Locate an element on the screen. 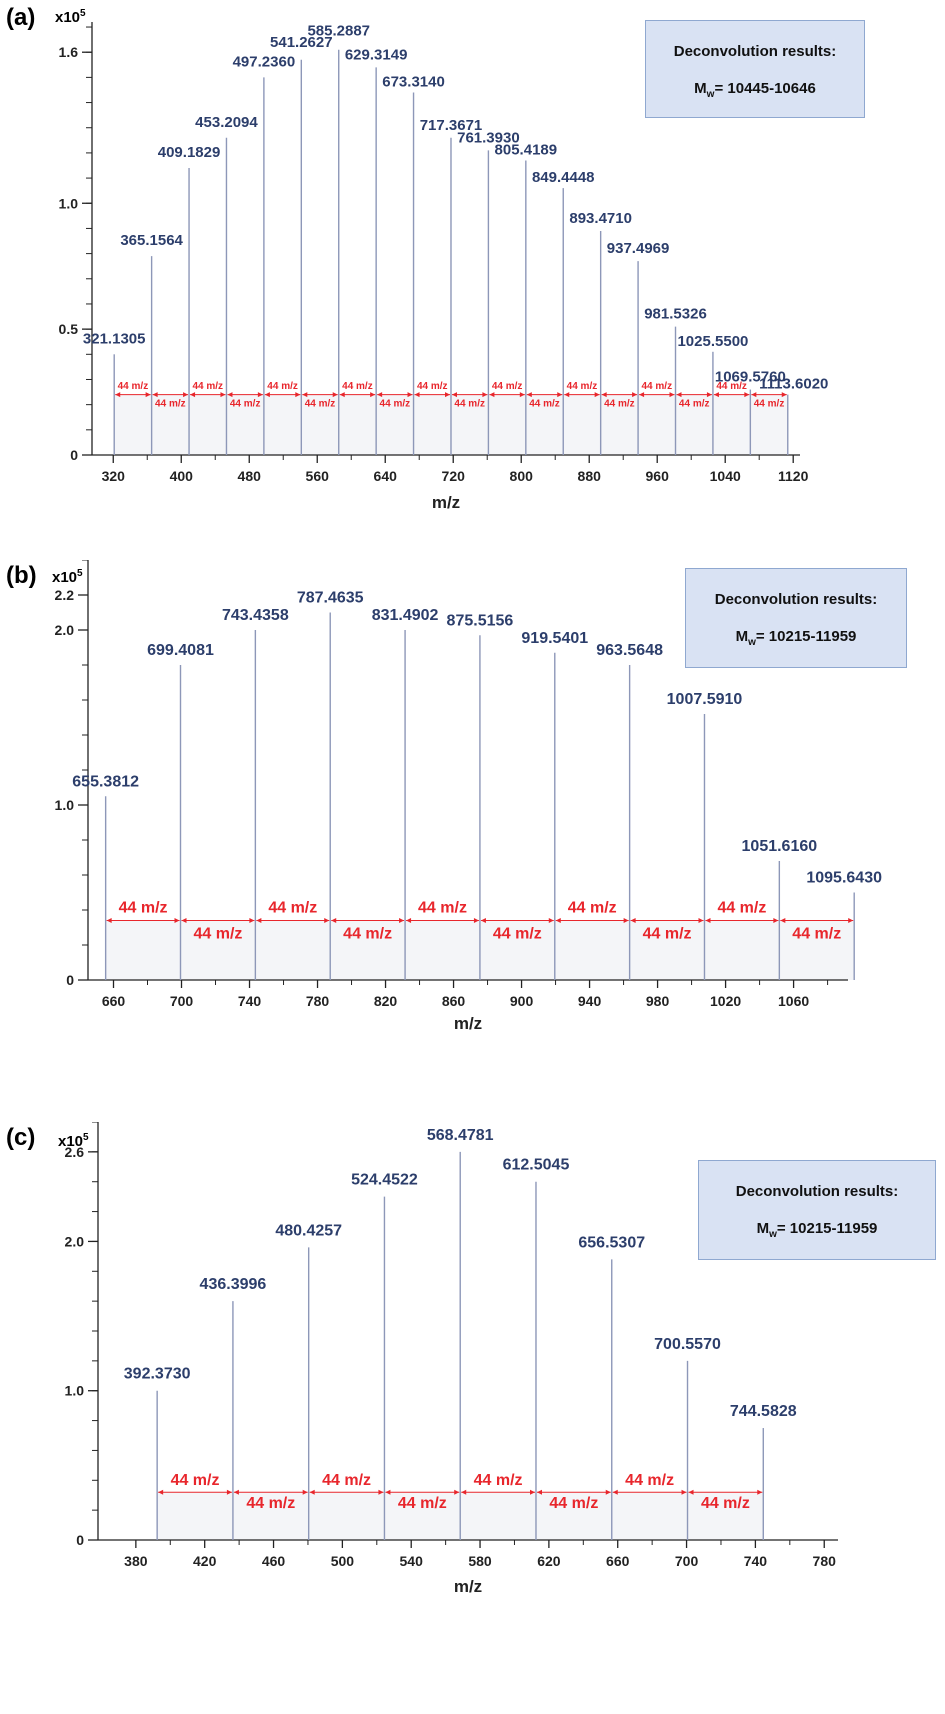 This screenshot has height=1714, width=945. y-multiplier-base: x10 is located at coordinates (65, 577).